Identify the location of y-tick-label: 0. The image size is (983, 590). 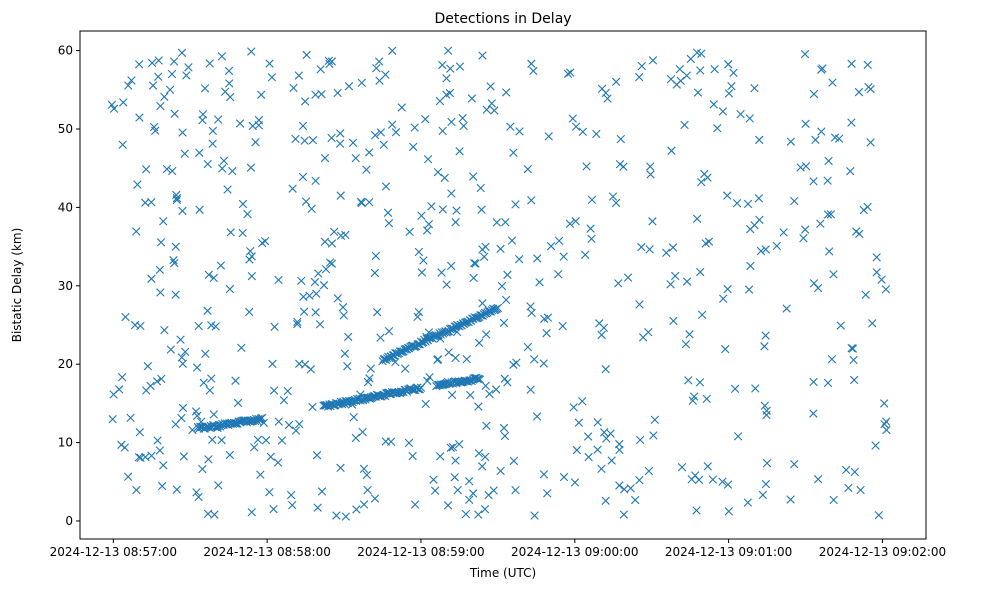
(69, 521).